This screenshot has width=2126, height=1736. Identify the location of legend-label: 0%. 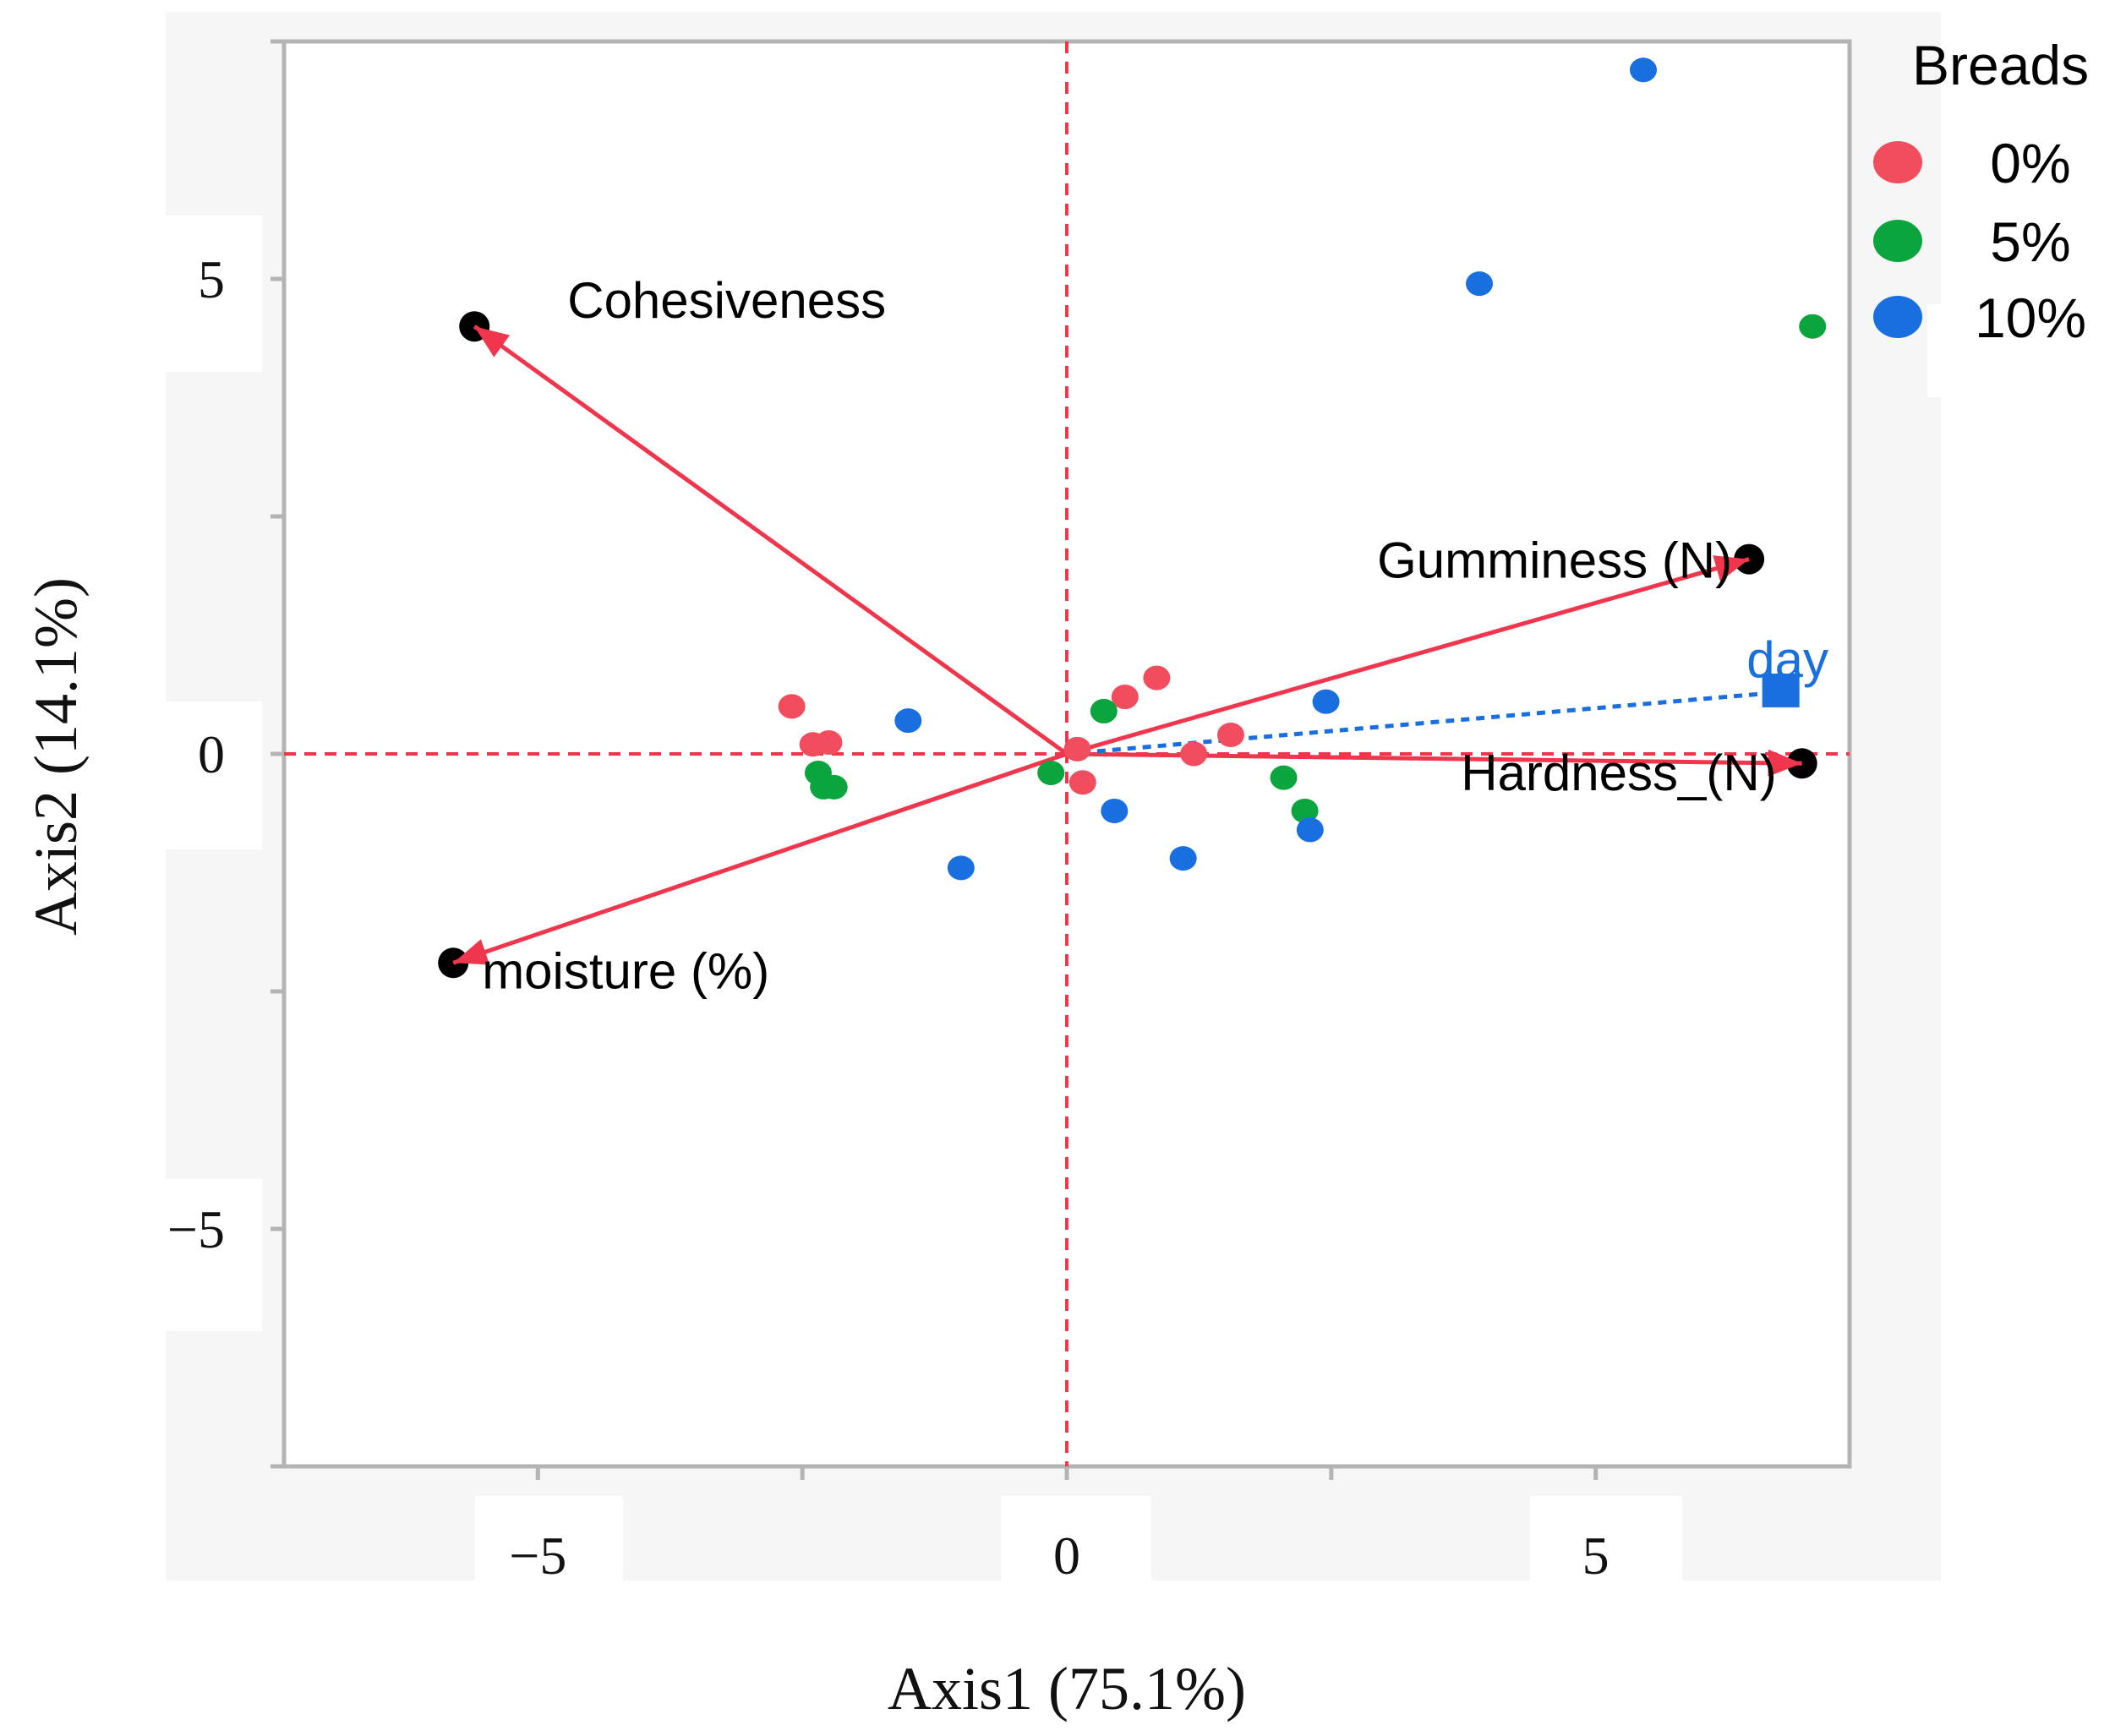
(2030, 163).